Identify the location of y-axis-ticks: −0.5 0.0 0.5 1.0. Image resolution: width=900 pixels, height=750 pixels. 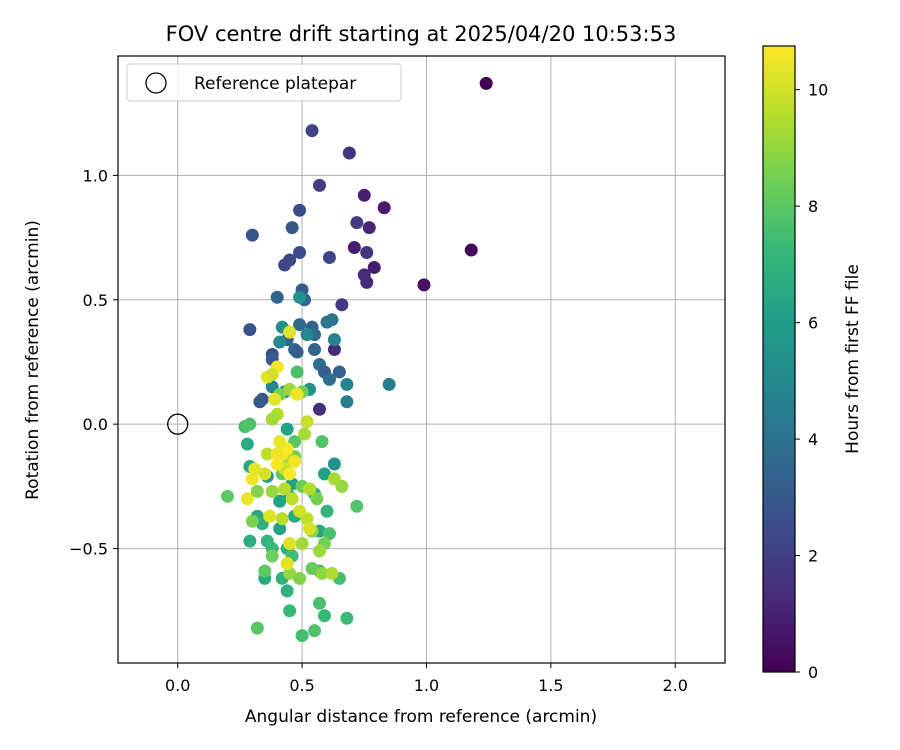
(93, 362).